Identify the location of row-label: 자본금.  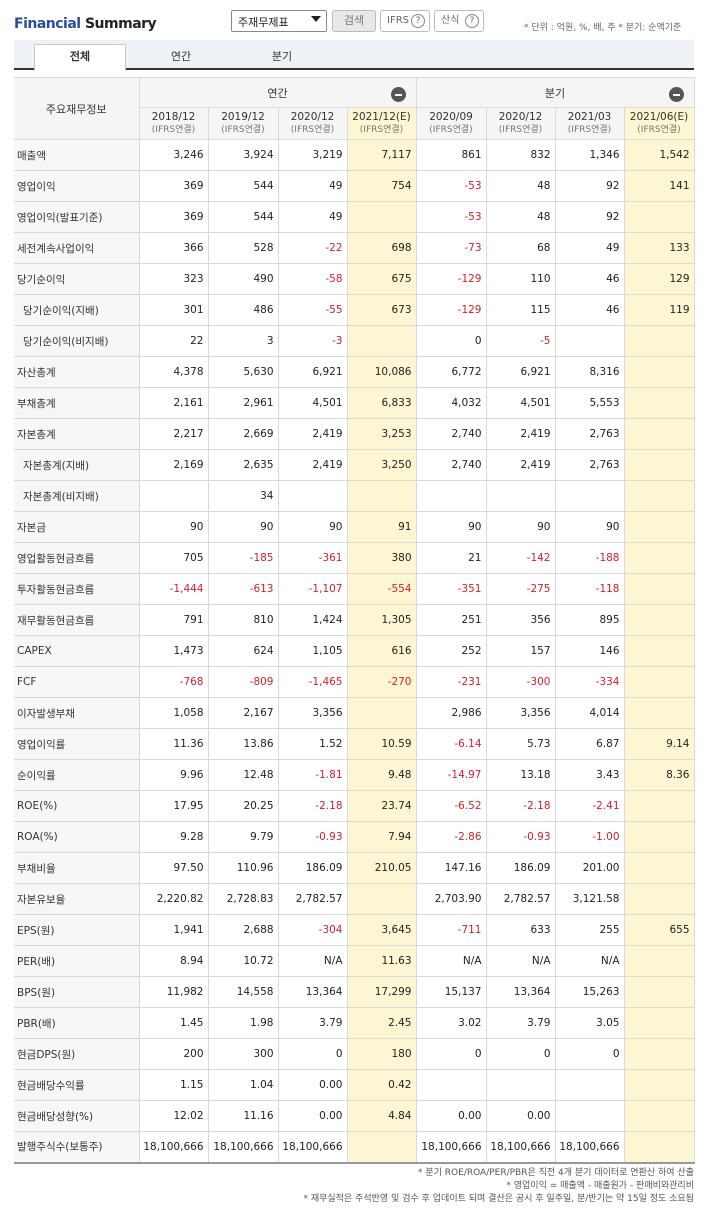
(77, 527).